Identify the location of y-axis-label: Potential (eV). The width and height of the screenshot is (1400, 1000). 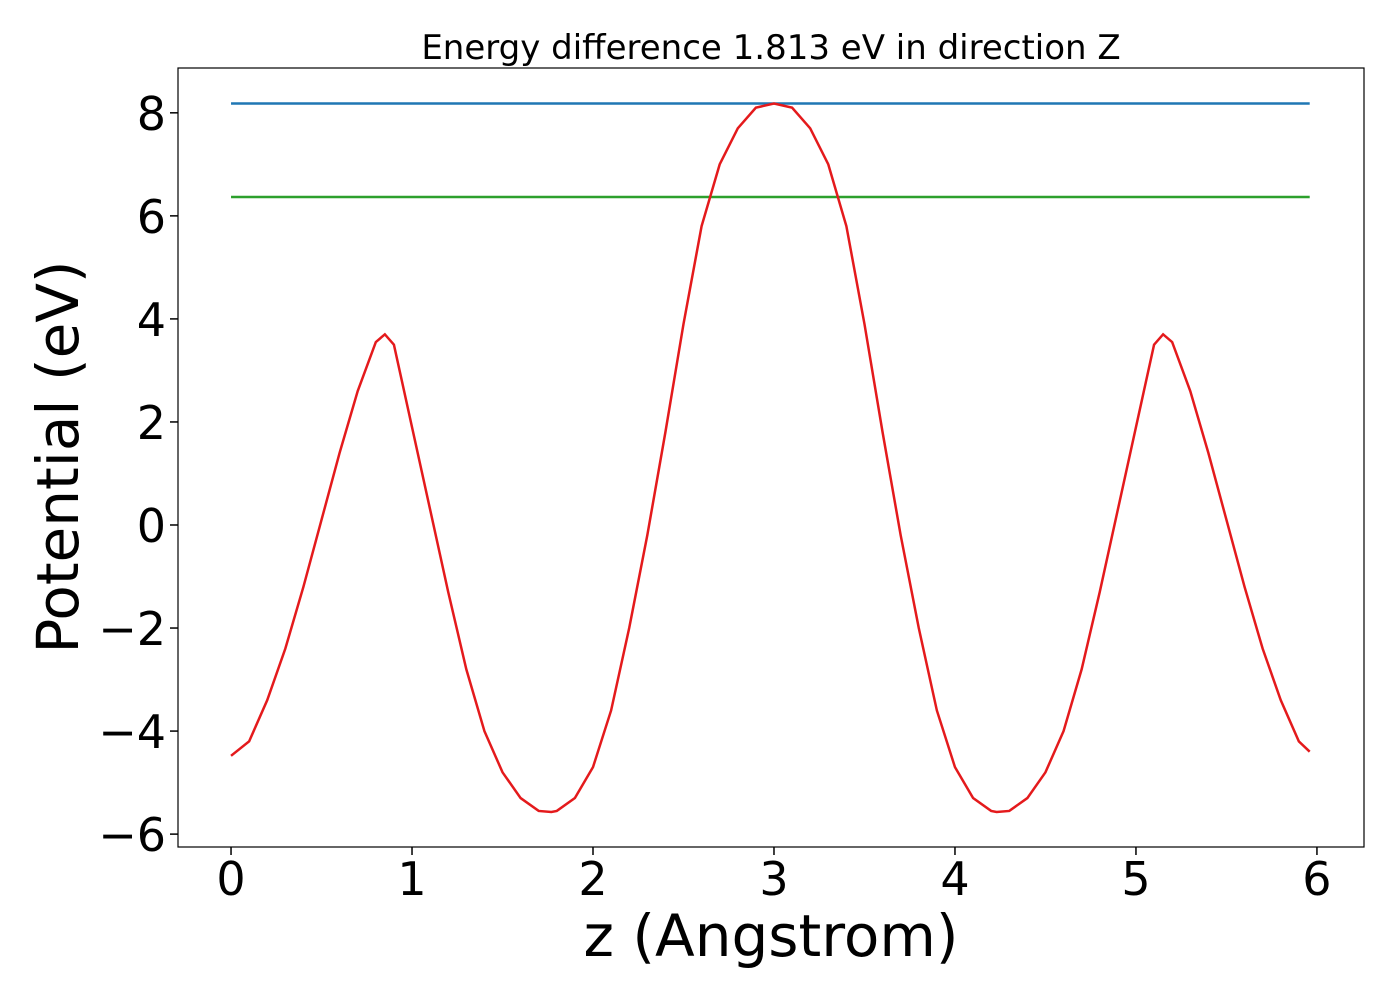
(58, 456).